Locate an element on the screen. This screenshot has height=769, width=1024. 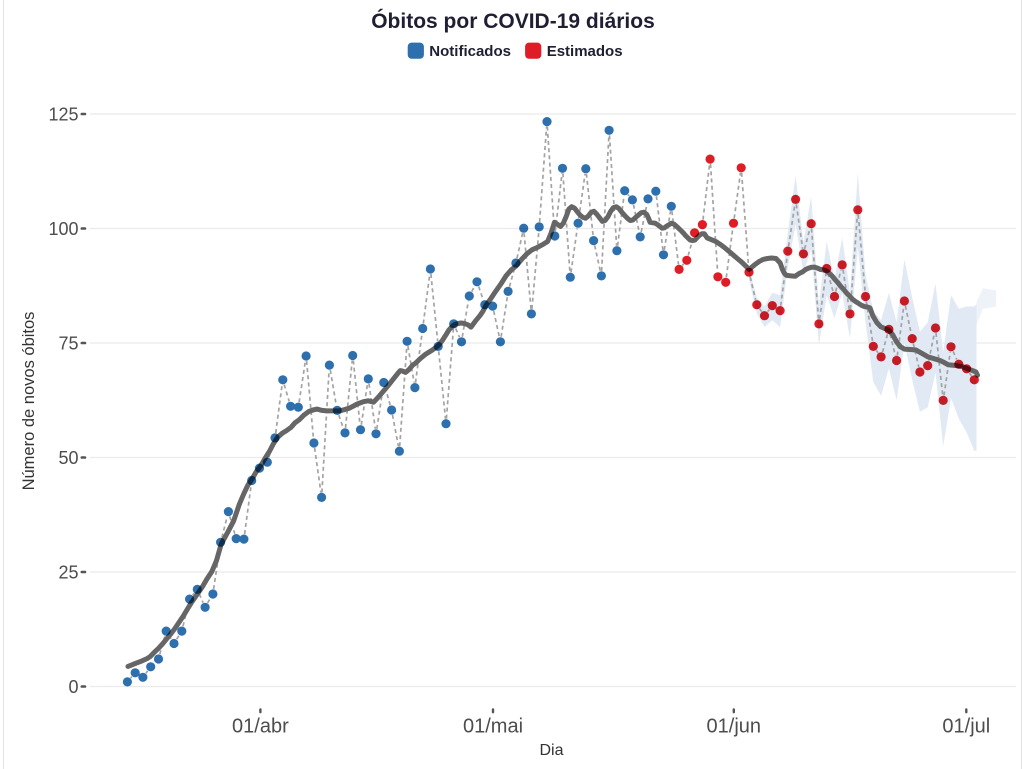
svg-text: Número de novos óbitos is located at coordinates (29, 401).